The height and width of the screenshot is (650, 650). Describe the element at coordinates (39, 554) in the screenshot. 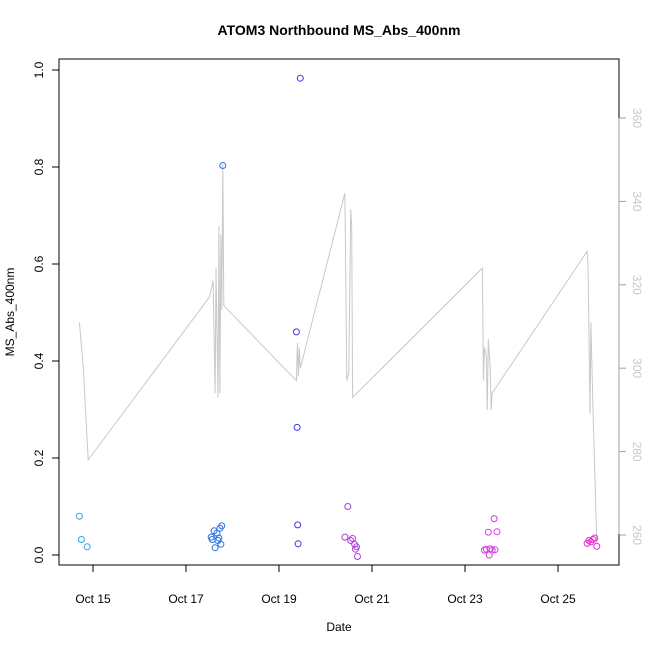

I see `y-tick-label: 0.0` at that location.